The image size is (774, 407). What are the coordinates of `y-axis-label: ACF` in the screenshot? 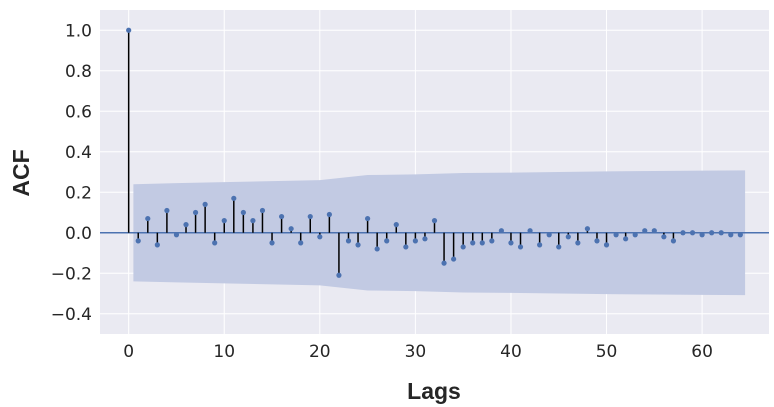 It's located at (21, 172).